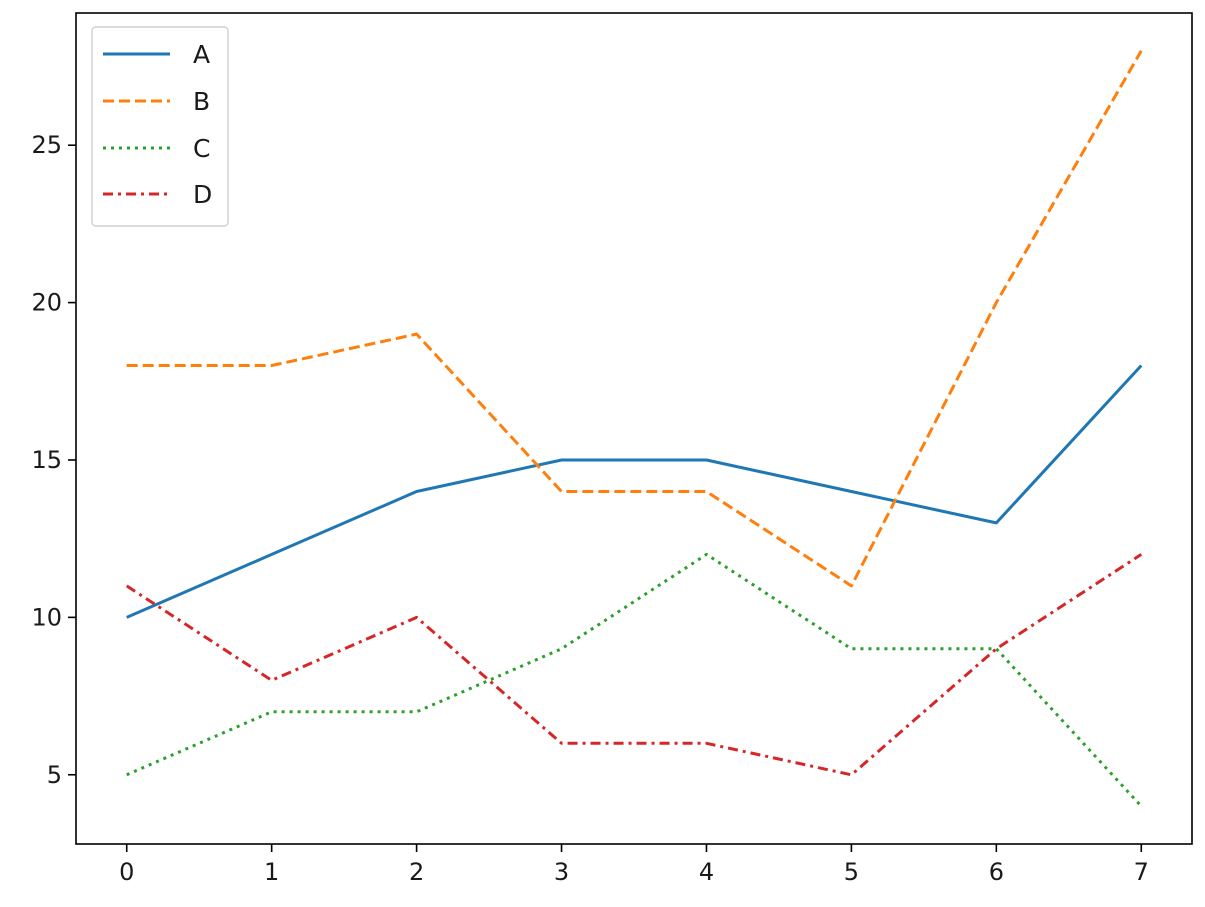  Describe the element at coordinates (561, 872) in the screenshot. I see `x-tick-label: 3` at that location.